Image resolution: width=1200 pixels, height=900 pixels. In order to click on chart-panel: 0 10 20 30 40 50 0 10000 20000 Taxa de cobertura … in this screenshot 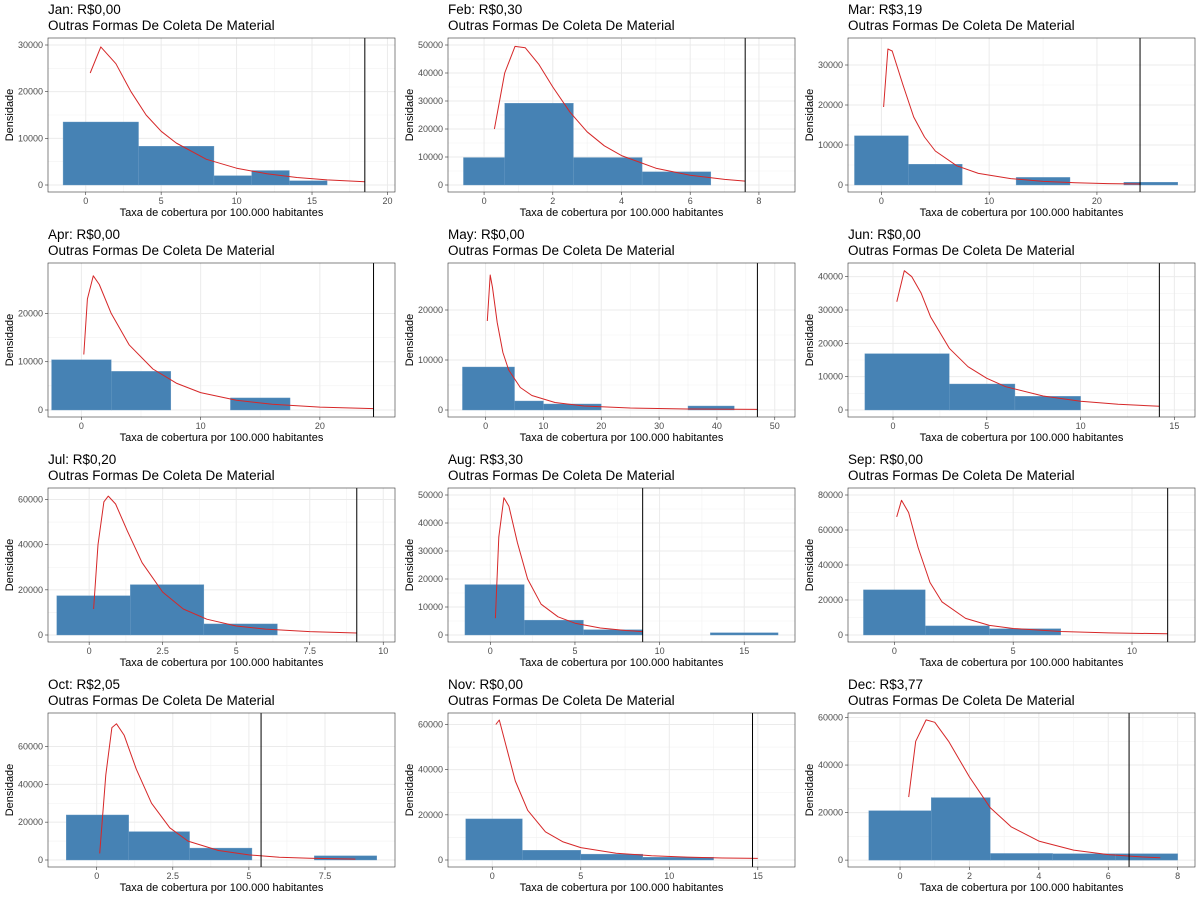, I will do `click(600, 337)`.